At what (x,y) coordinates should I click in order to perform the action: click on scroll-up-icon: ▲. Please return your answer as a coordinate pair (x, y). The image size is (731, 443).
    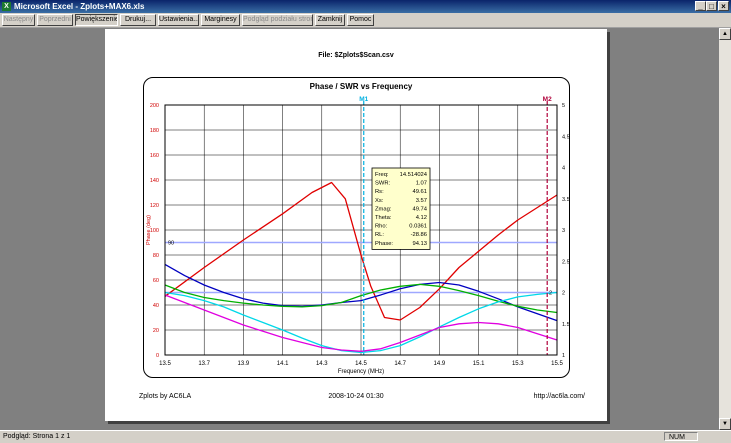
    Looking at the image, I should click on (725, 34).